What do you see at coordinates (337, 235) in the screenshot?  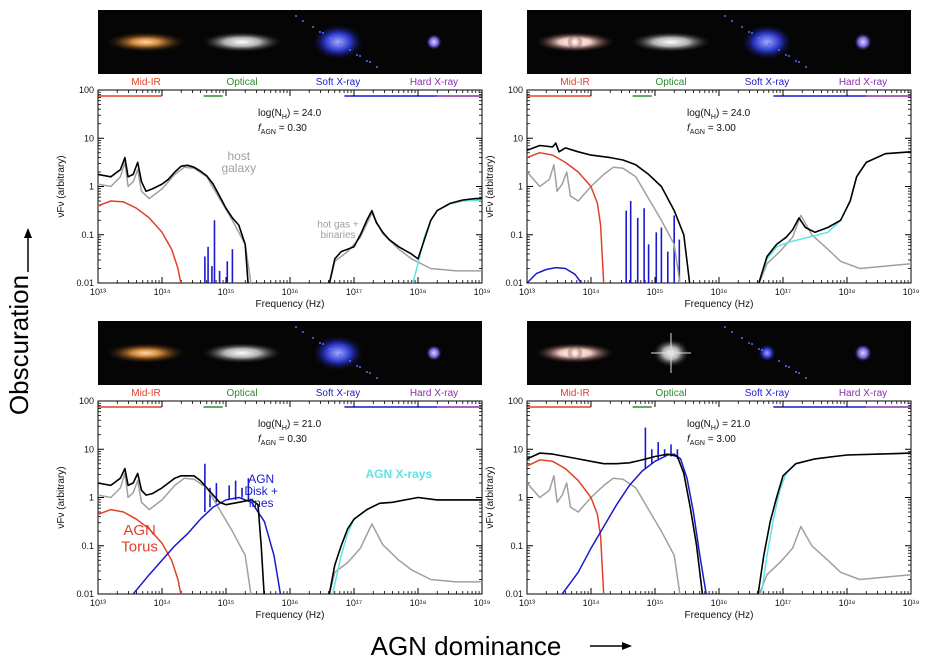 I see `annotation: binaries` at bounding box center [337, 235].